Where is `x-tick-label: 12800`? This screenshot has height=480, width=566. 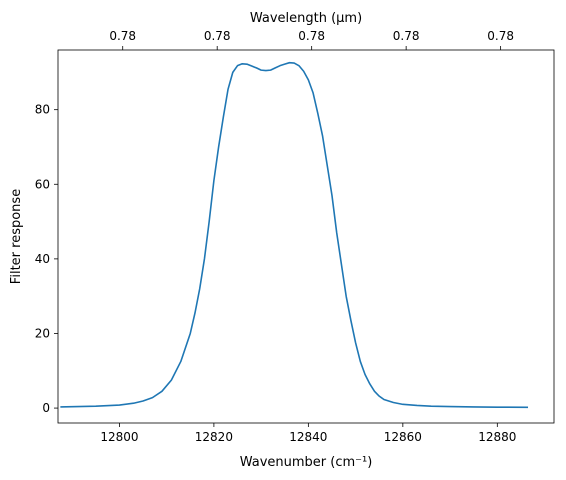 x-tick-label: 12800 is located at coordinates (119, 437).